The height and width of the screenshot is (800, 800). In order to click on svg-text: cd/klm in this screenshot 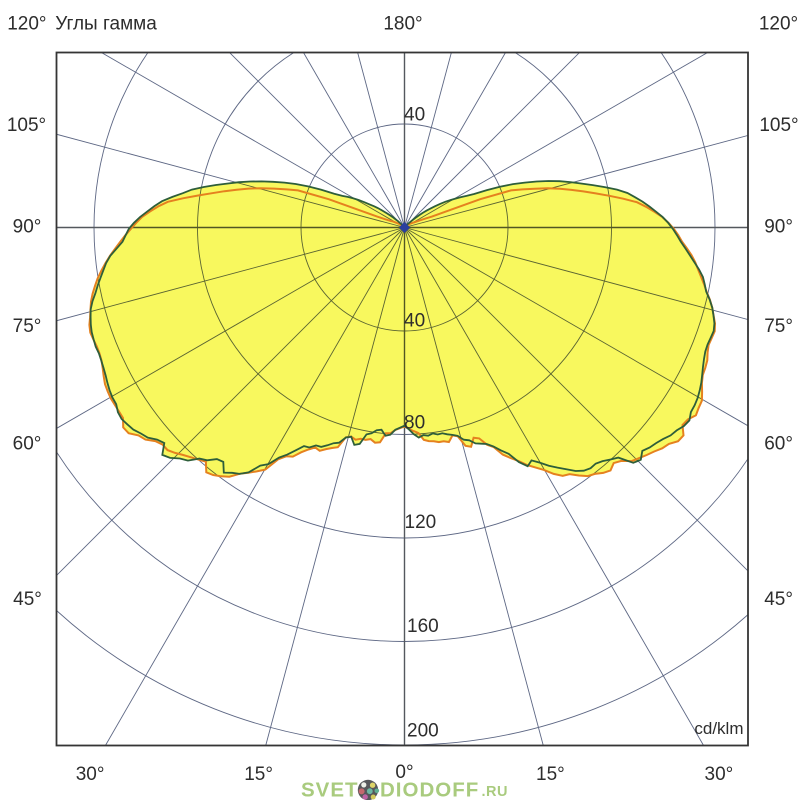, I will do `click(718, 728)`.